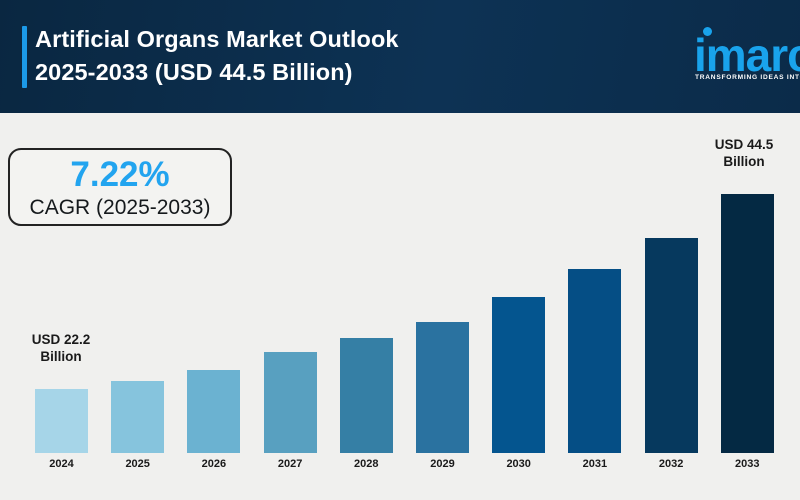 The width and height of the screenshot is (800, 500). What do you see at coordinates (442, 387) in the screenshot?
I see `bar-2029` at bounding box center [442, 387].